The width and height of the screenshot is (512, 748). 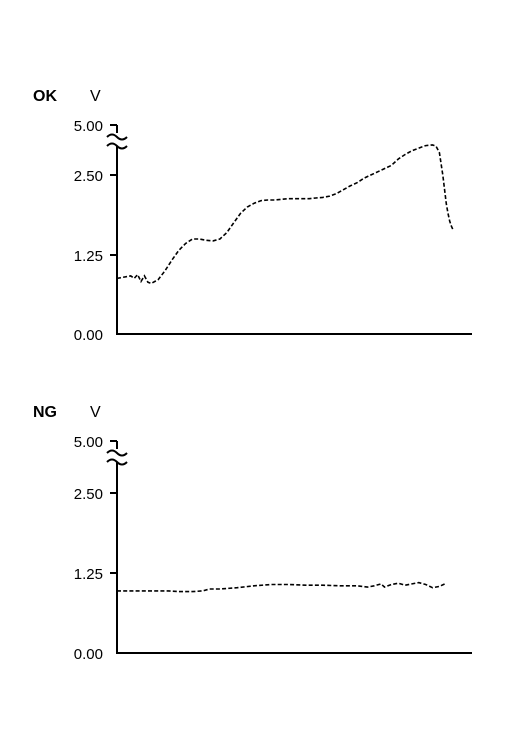 I want to click on y-ticks-ok, so click(x=113, y=190).